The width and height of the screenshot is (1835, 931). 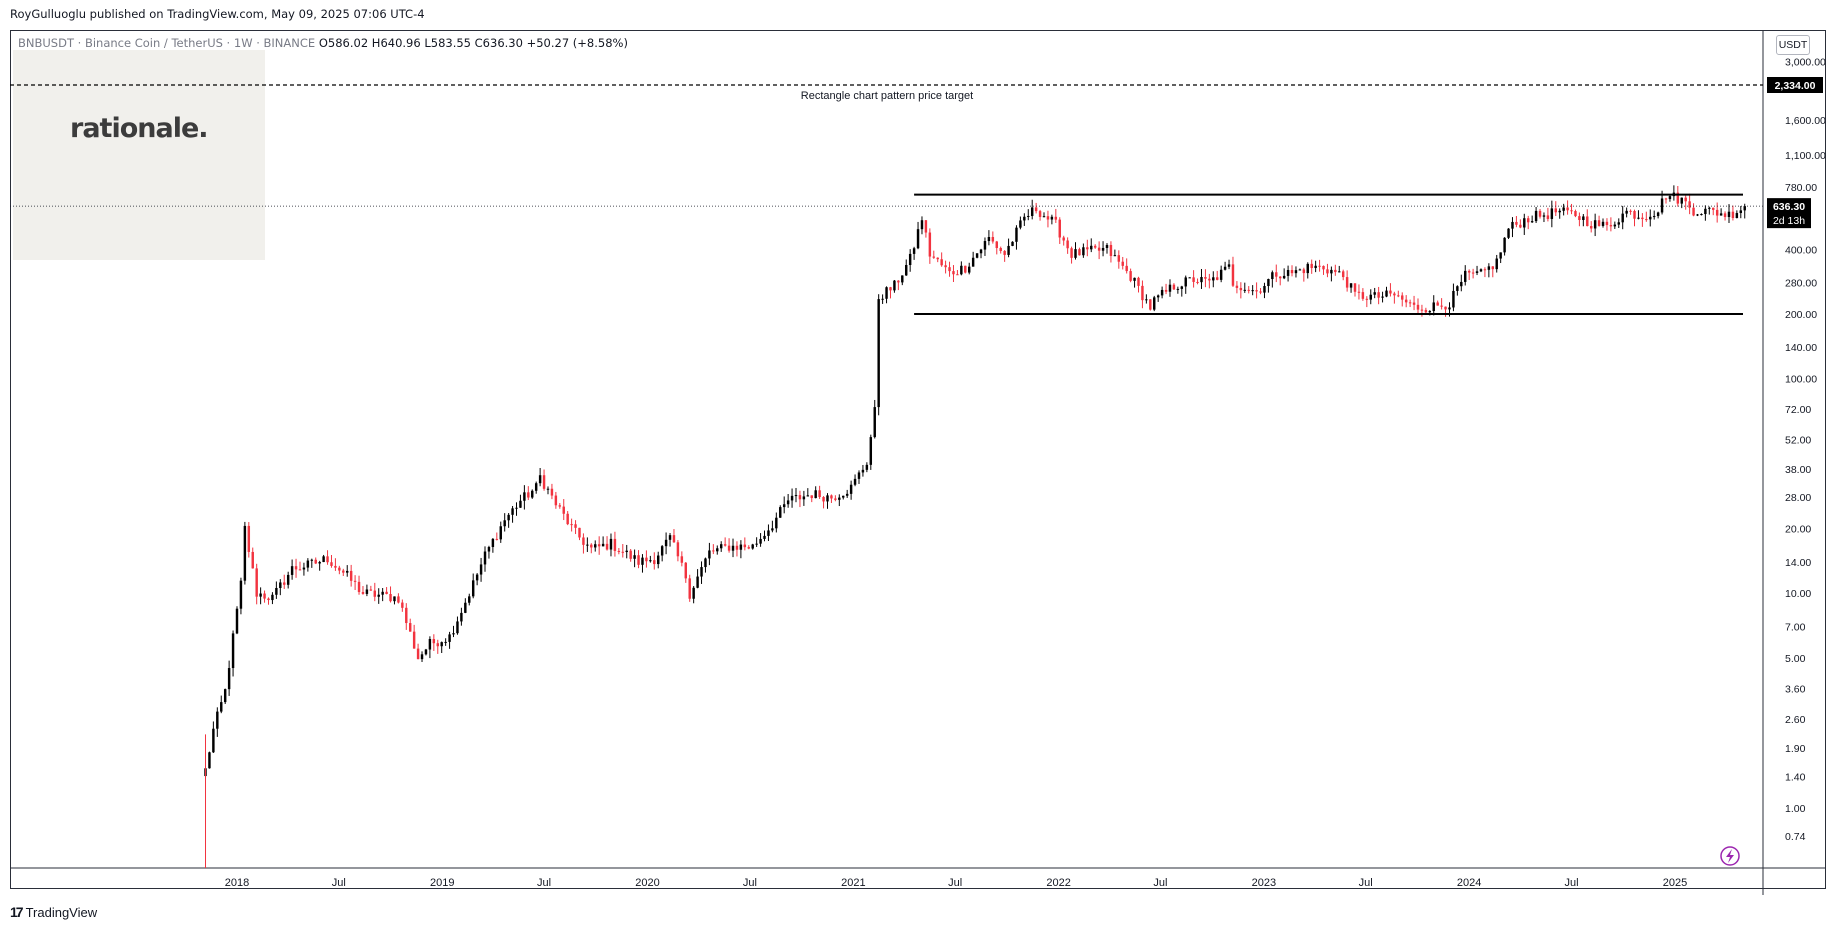 I want to click on y-tick-label: 7.00, so click(x=1795, y=627).